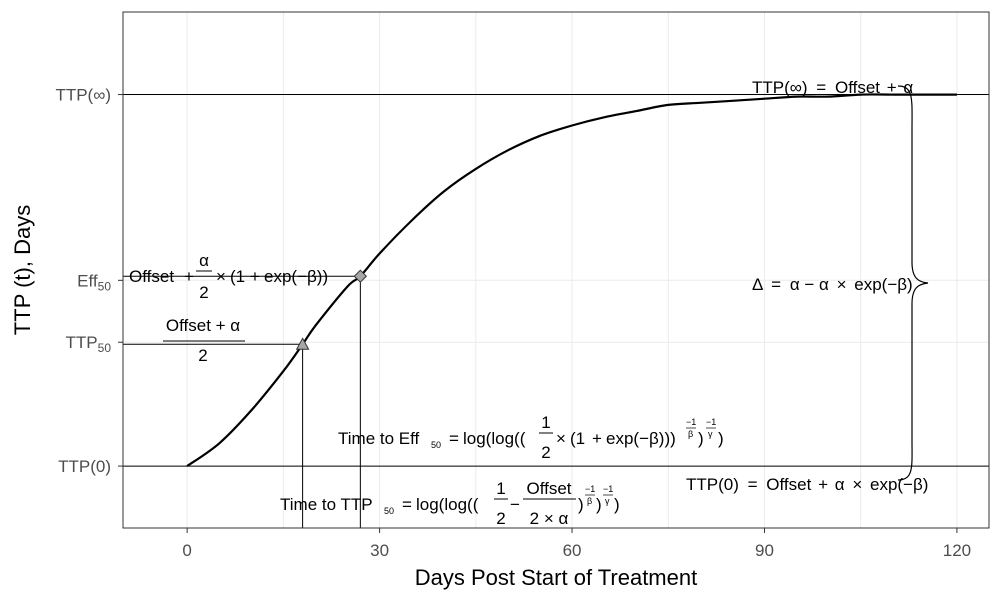  What do you see at coordinates (331, 309) in the screenshot?
I see `markers-group` at bounding box center [331, 309].